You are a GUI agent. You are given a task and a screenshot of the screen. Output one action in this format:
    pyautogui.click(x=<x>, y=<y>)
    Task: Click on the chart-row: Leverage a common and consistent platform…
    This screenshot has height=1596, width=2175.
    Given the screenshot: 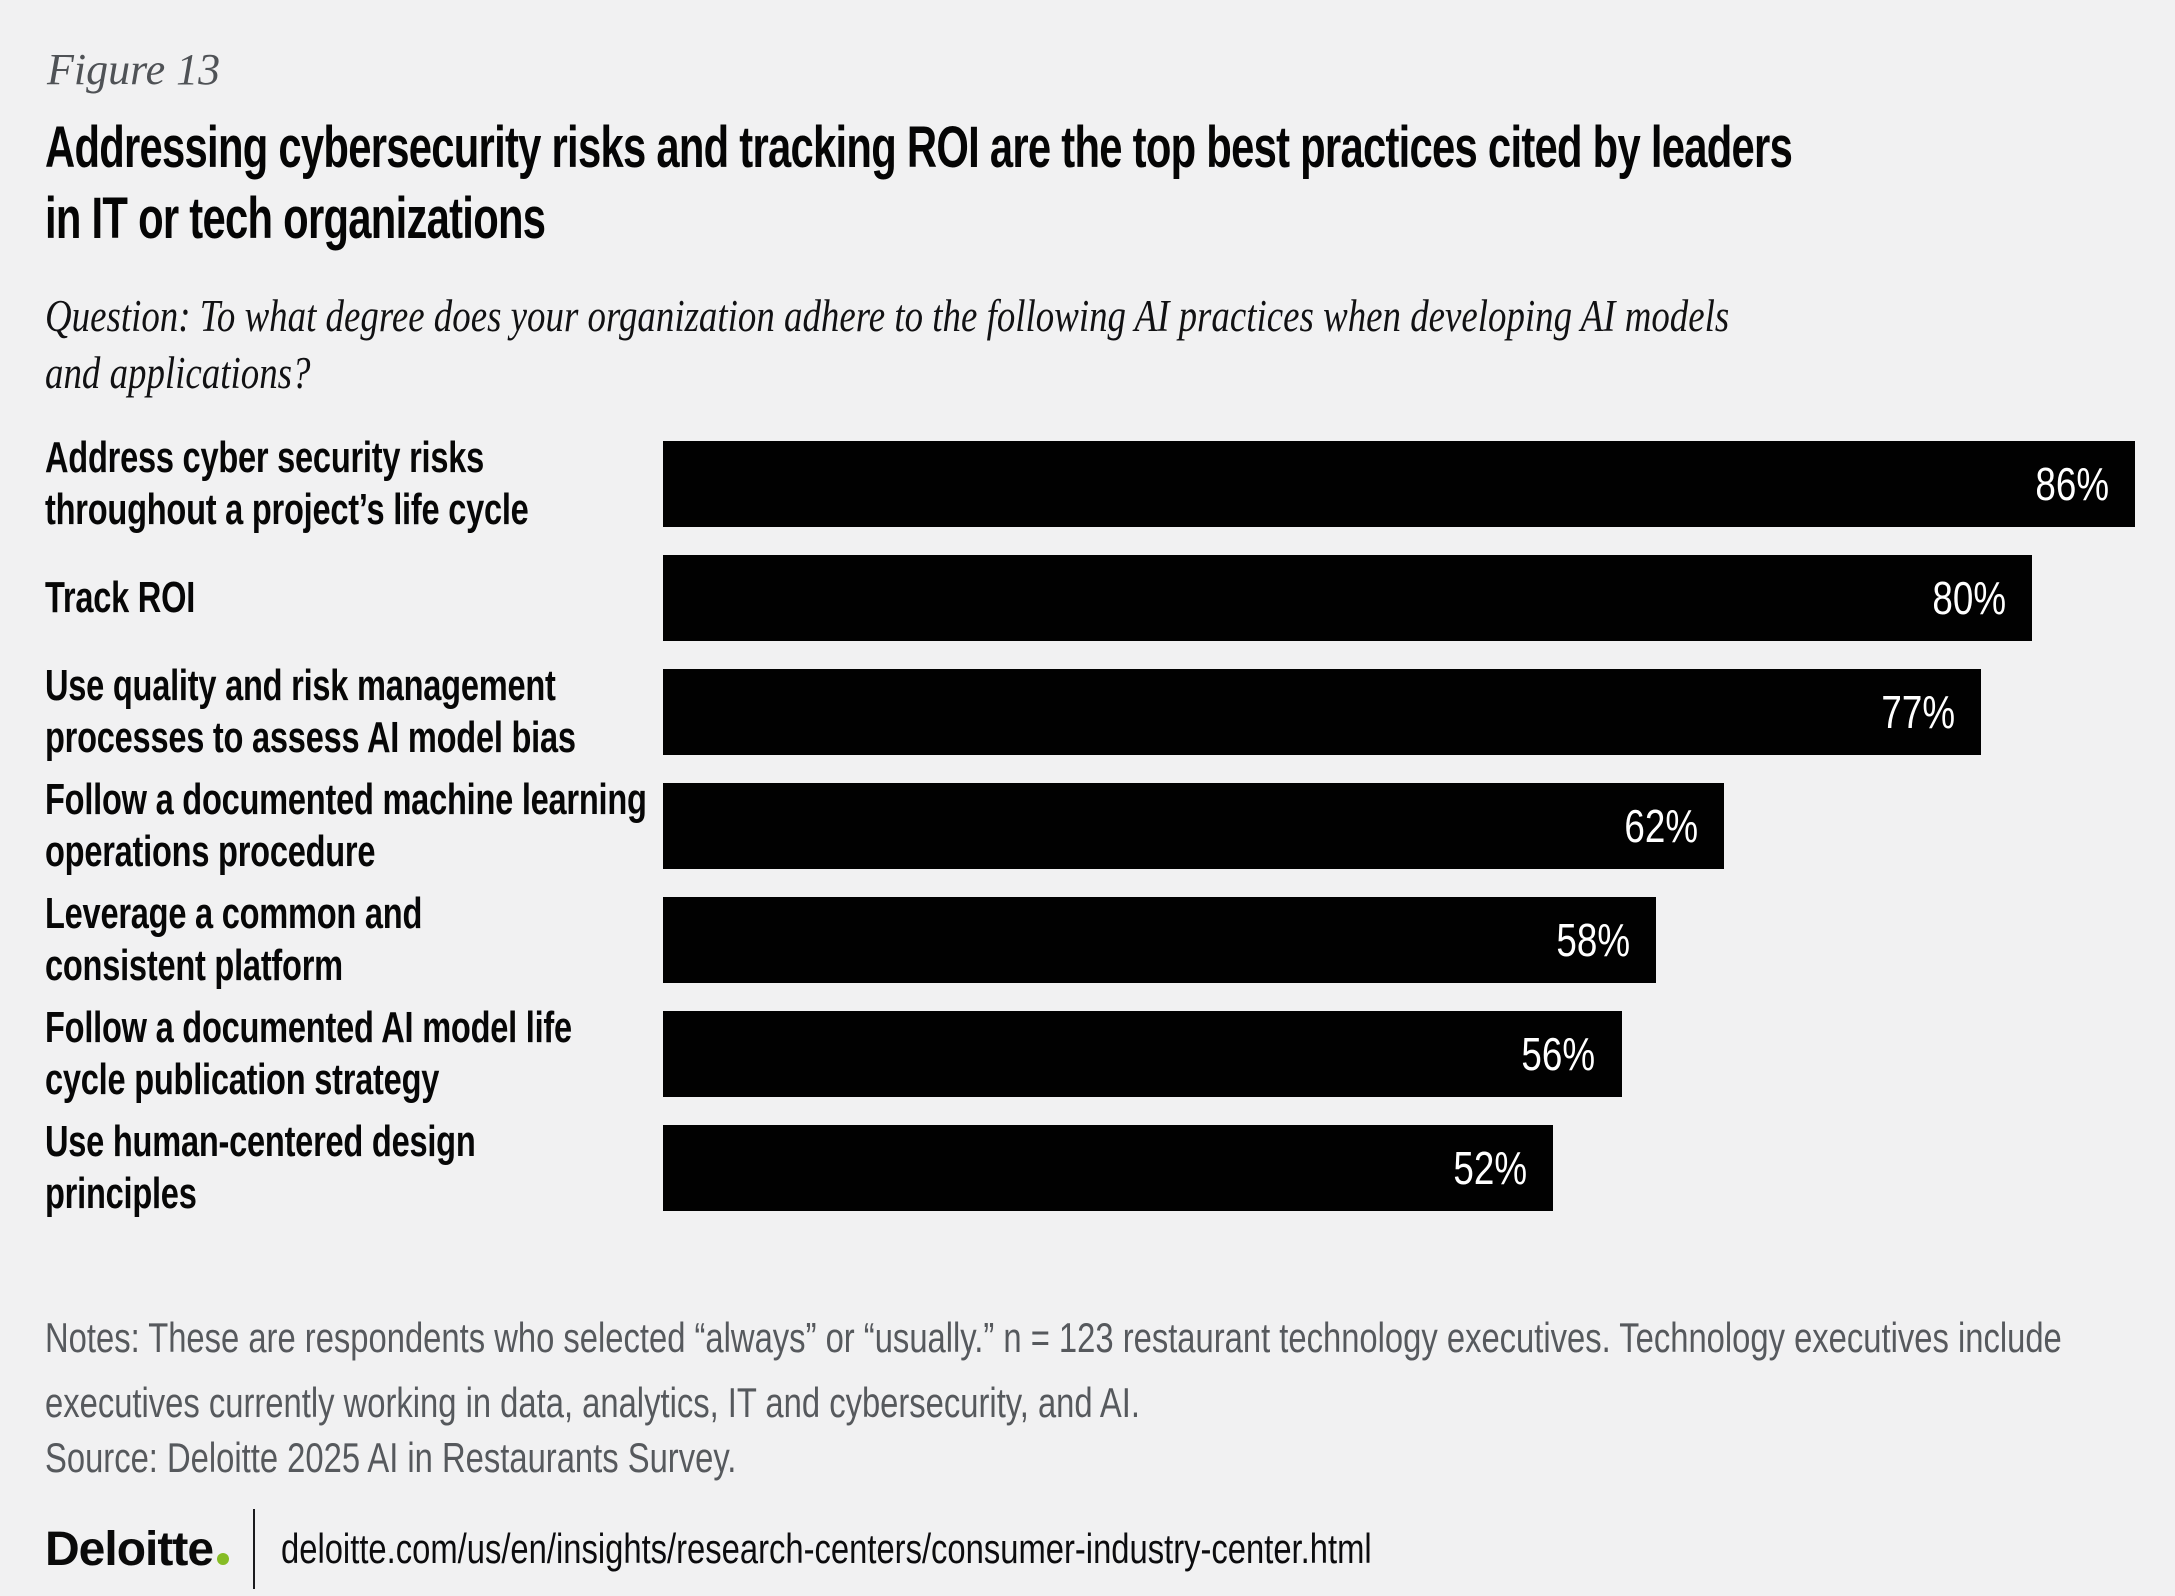 What is the action you would take?
    pyautogui.click(x=1090, y=939)
    